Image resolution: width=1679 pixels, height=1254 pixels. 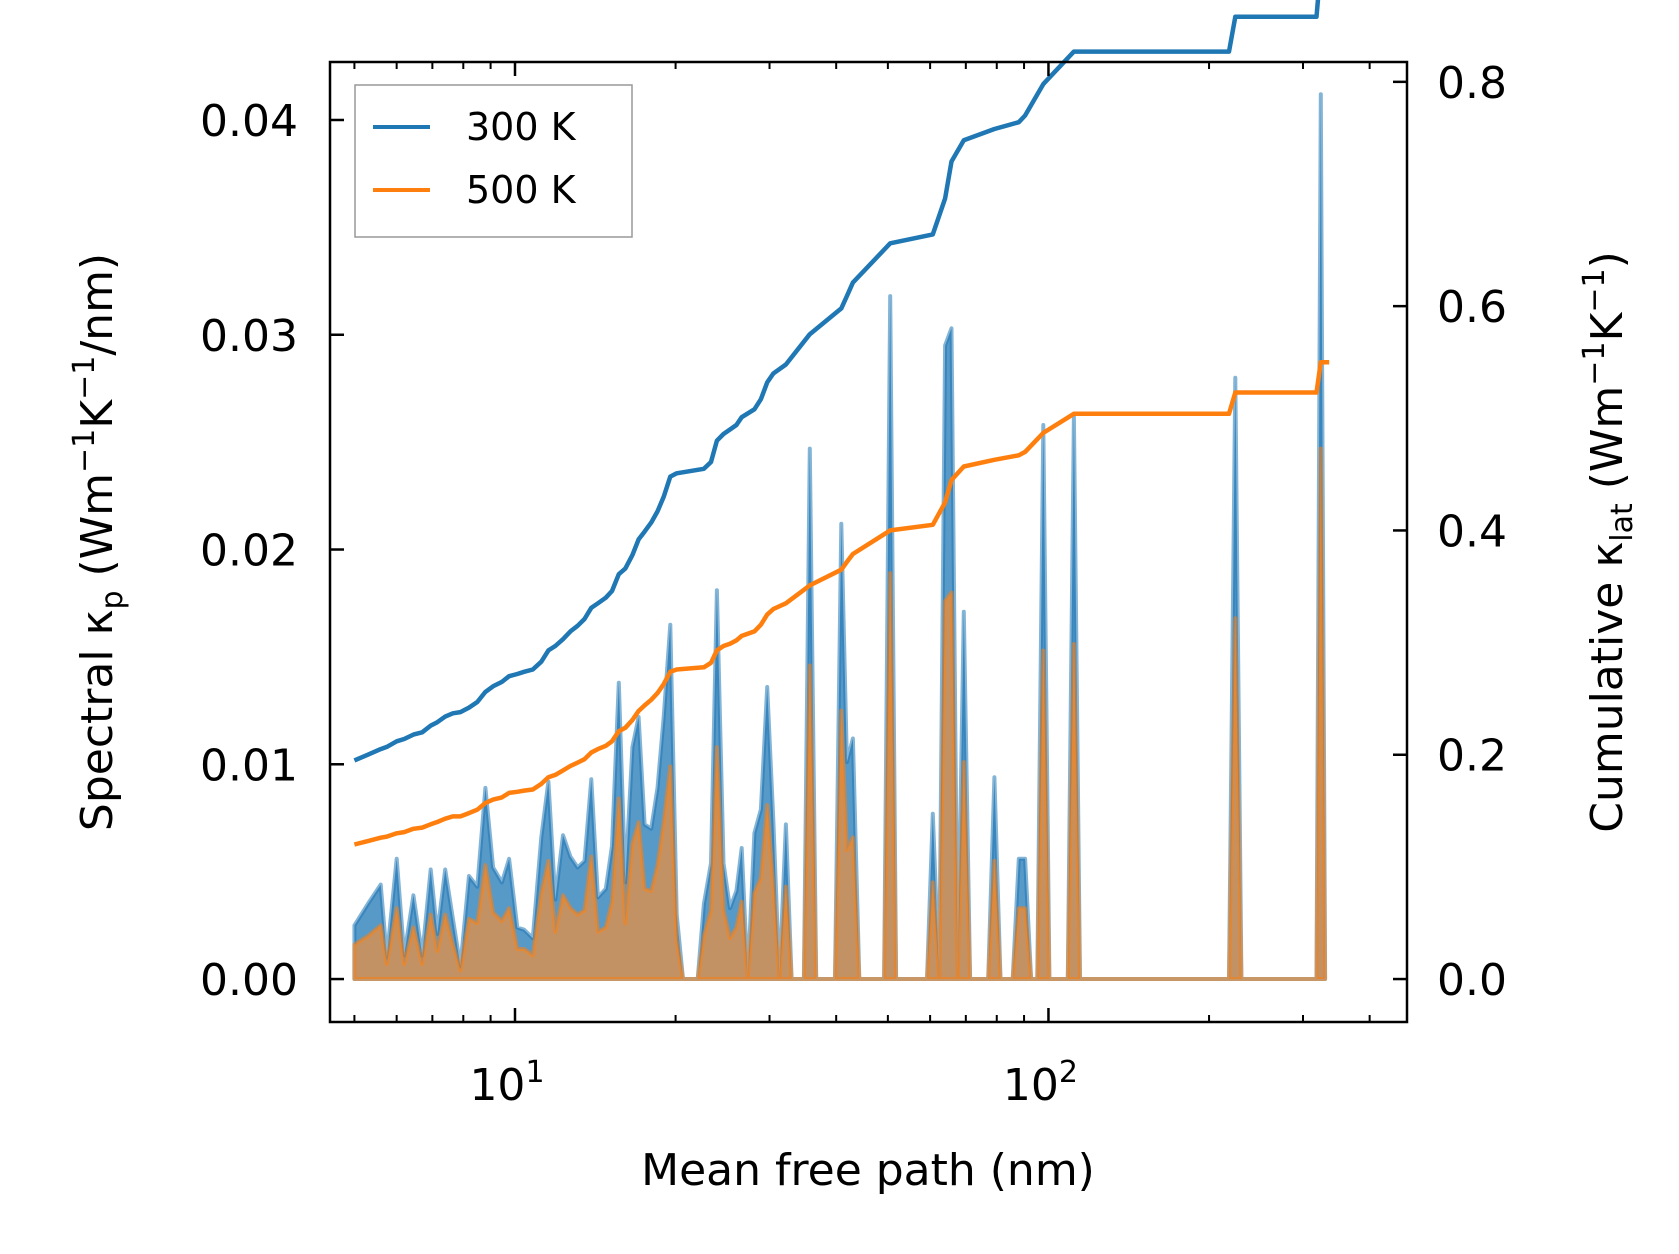 What do you see at coordinates (249, 336) in the screenshot?
I see `y-left-tick-label: 0.03` at bounding box center [249, 336].